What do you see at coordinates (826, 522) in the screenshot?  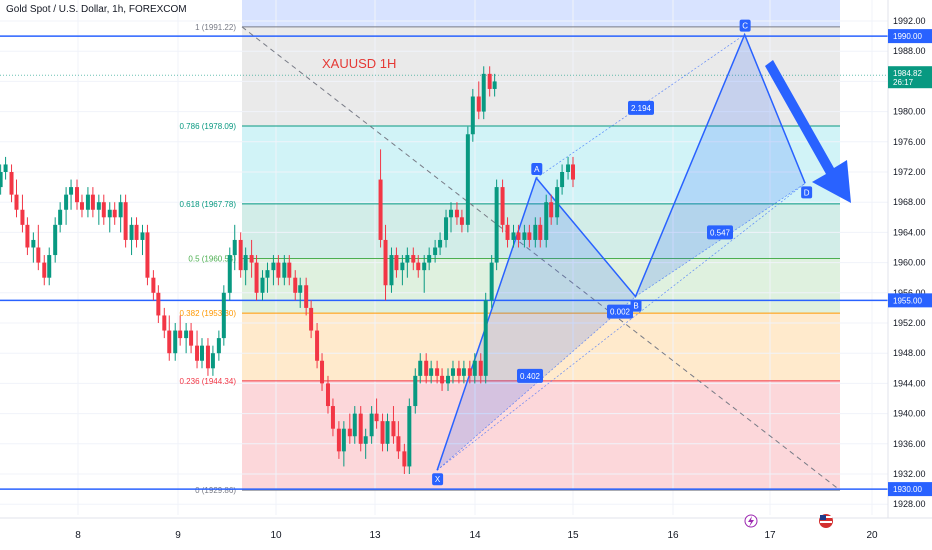 I see `us-flag-stripe` at bounding box center [826, 522].